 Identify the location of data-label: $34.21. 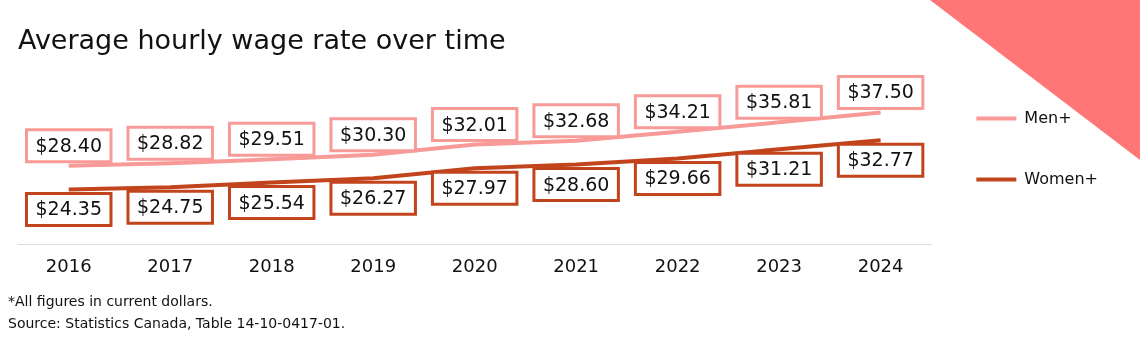
(677, 110).